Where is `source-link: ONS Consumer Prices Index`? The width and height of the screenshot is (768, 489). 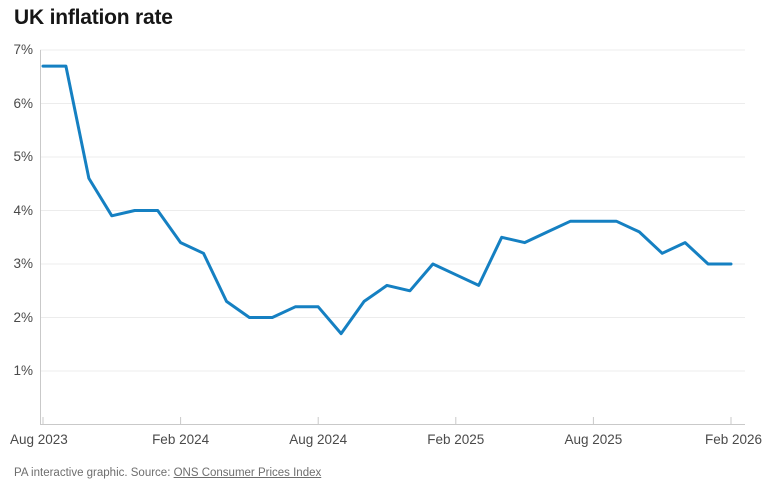
source-link: ONS Consumer Prices Index is located at coordinates (247, 473).